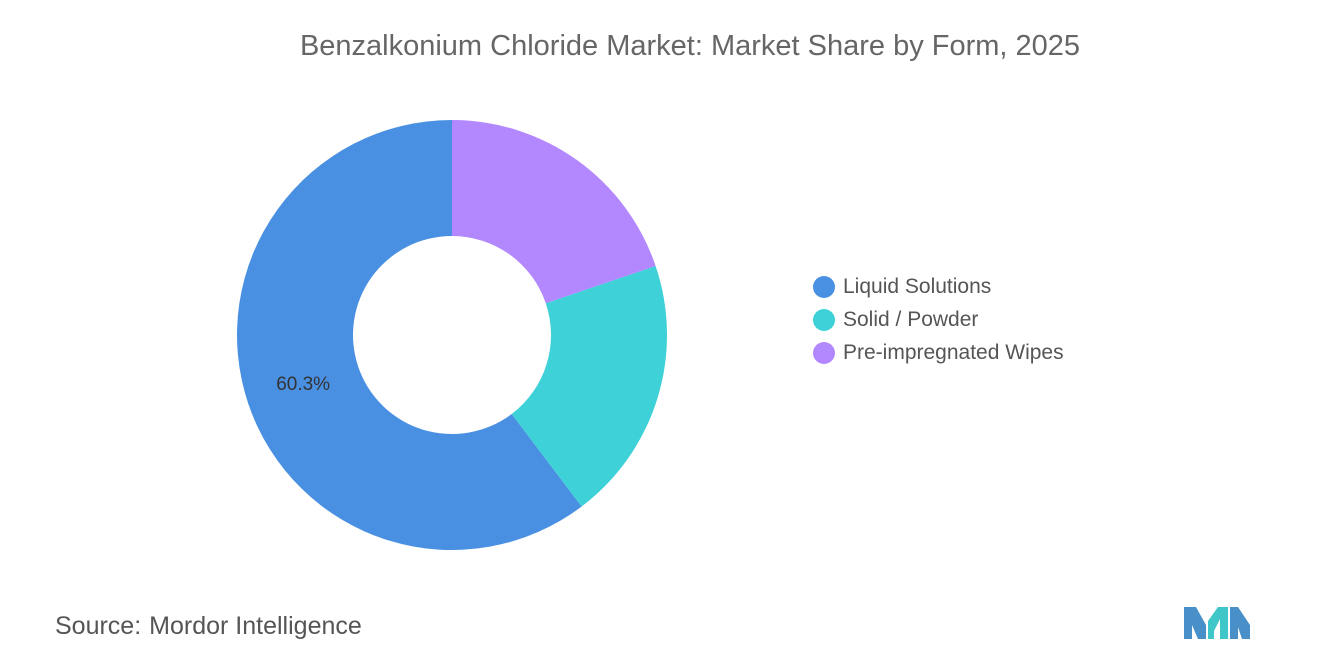 The width and height of the screenshot is (1320, 665). What do you see at coordinates (824, 286) in the screenshot?
I see `legend-swatch-liquid-solutions` at bounding box center [824, 286].